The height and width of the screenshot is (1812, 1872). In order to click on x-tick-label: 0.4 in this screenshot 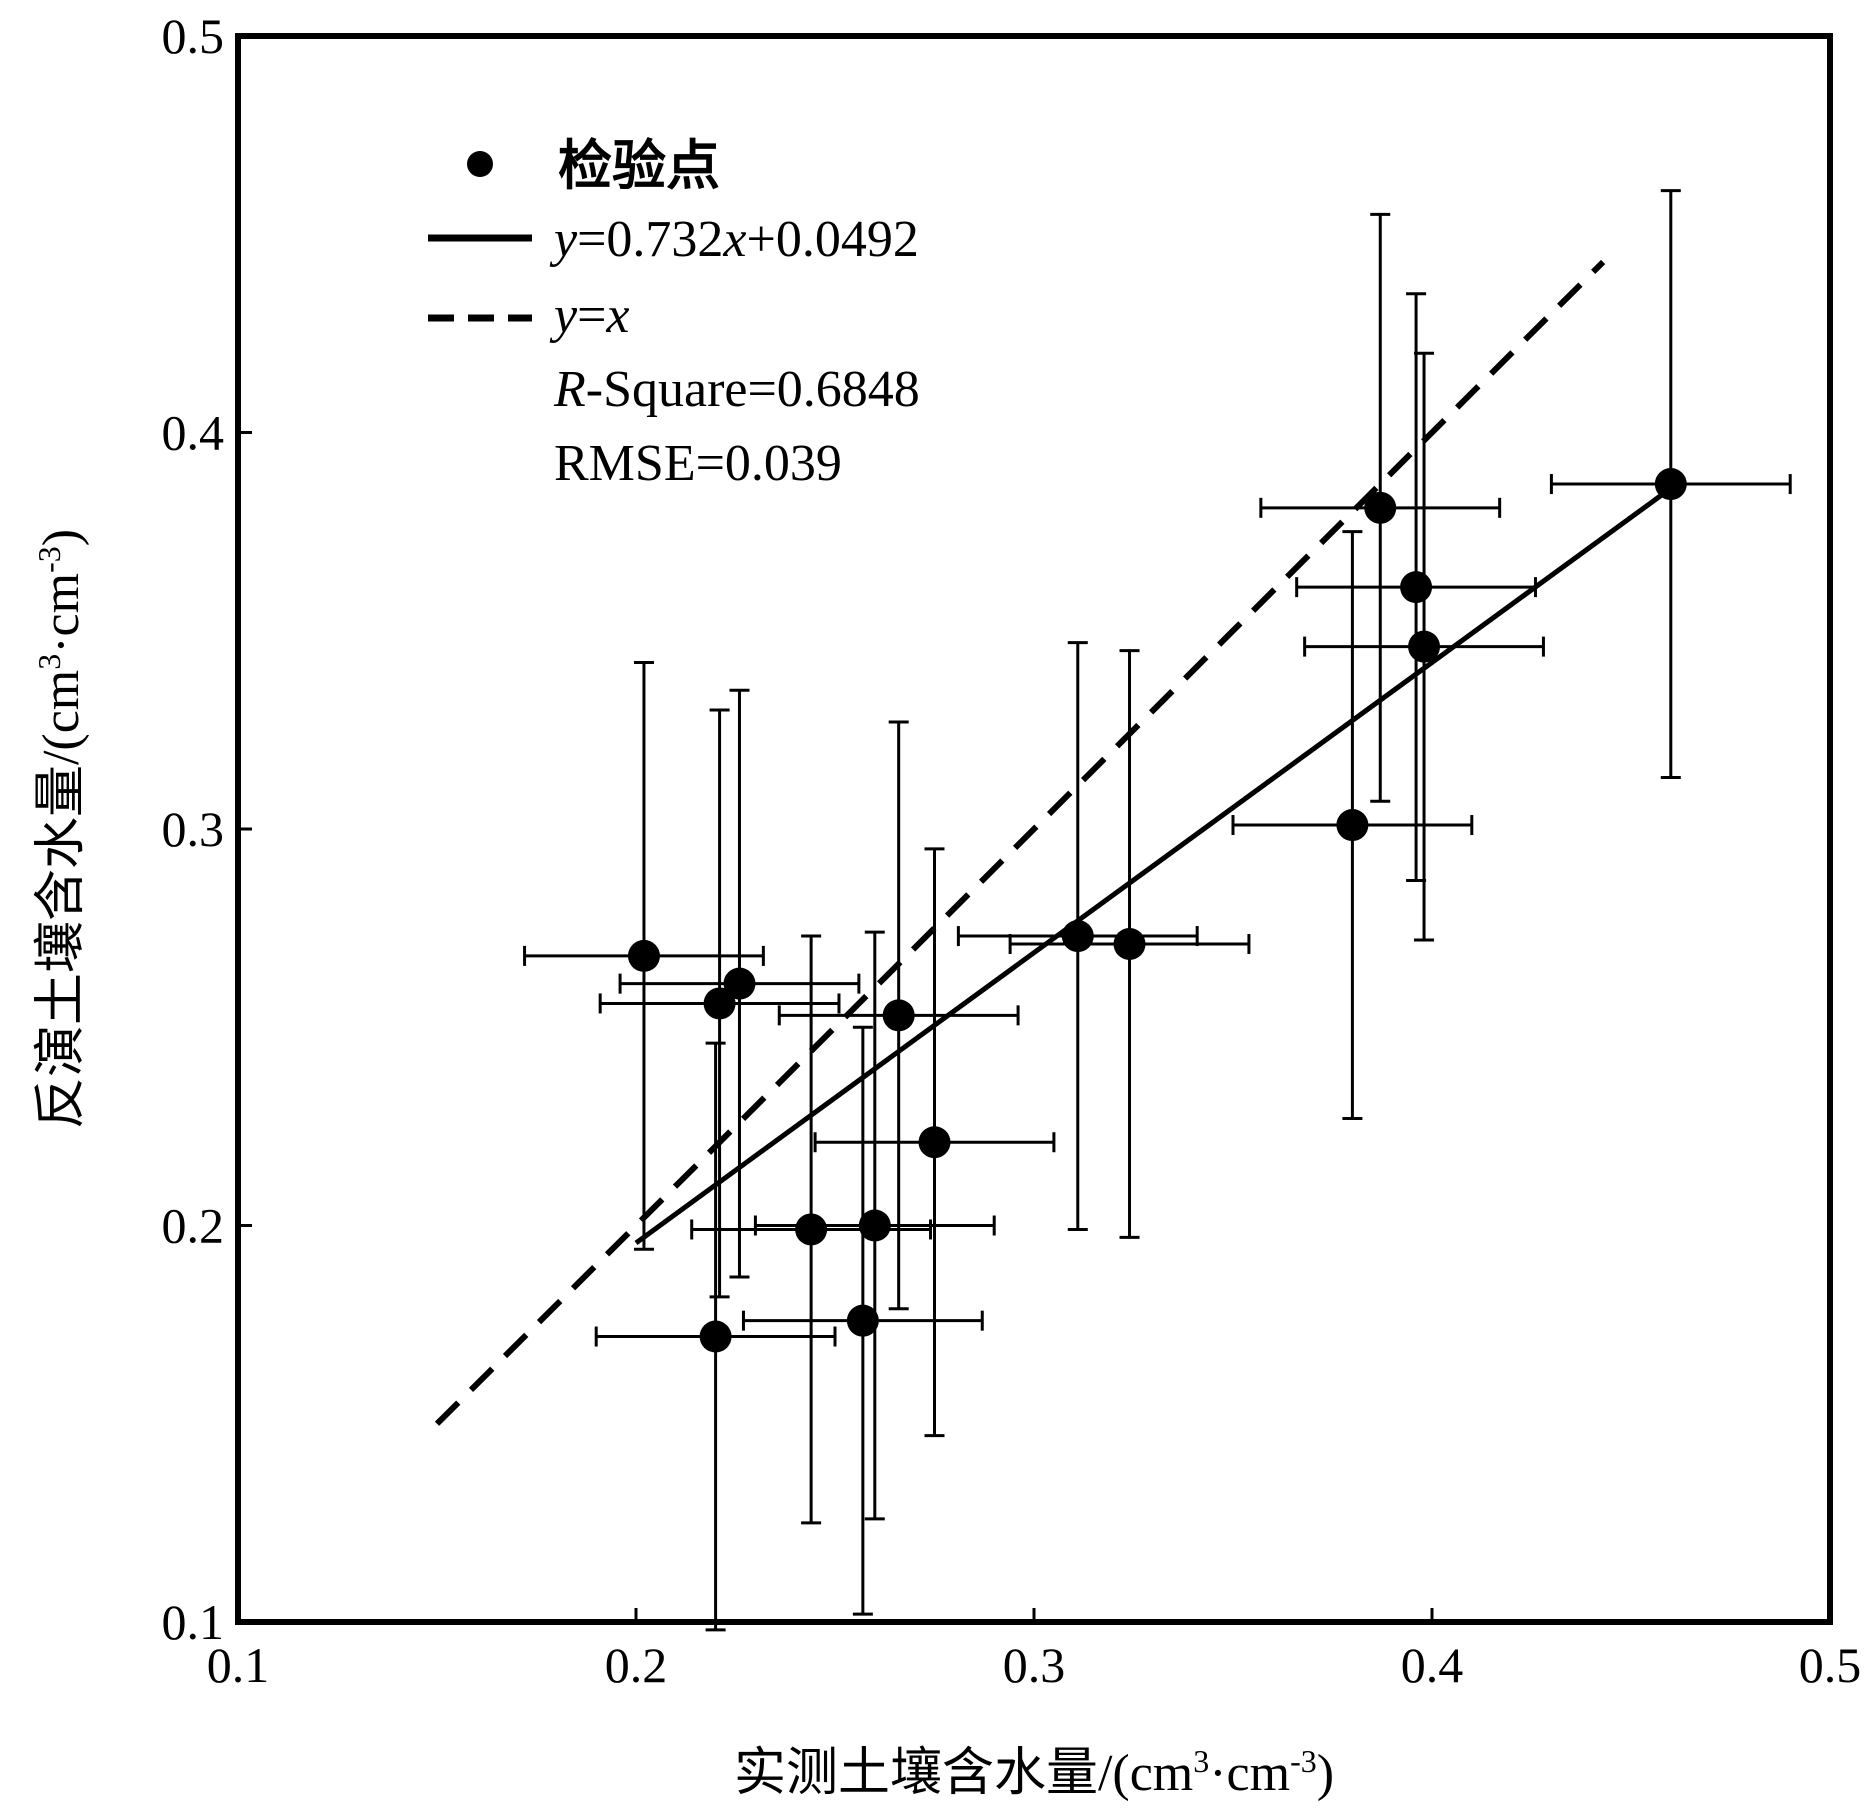, I will do `click(1432, 1665)`.